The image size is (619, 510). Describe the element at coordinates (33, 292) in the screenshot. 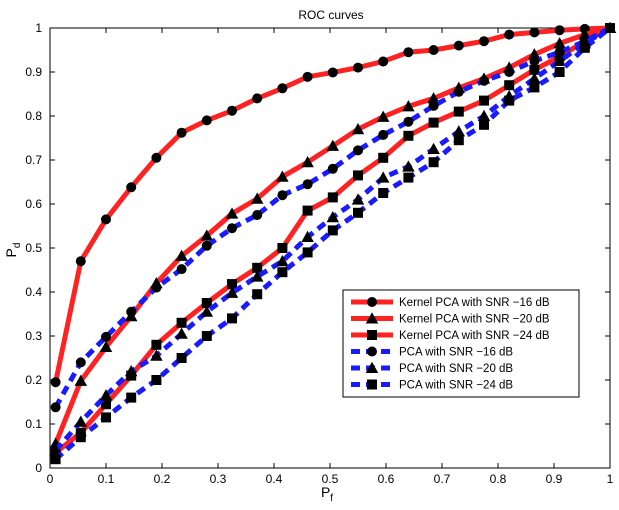

I see `y-tick-label: 0.4` at that location.